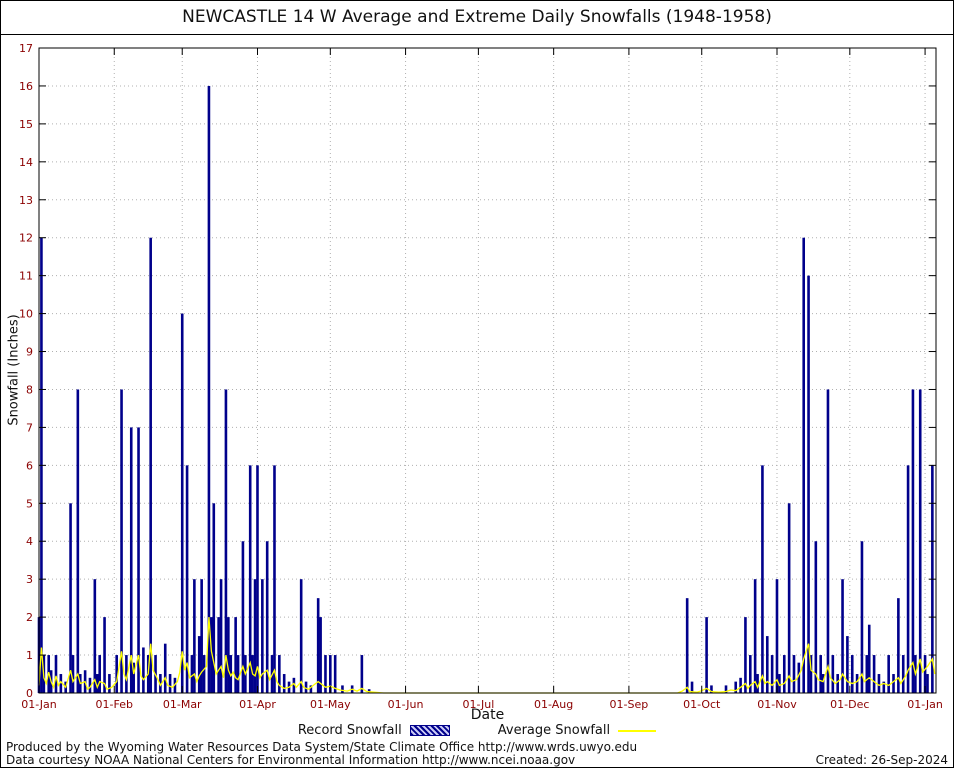  Describe the element at coordinates (374, 730) in the screenshot. I see `legend-record-group: Record Snowfall` at that location.